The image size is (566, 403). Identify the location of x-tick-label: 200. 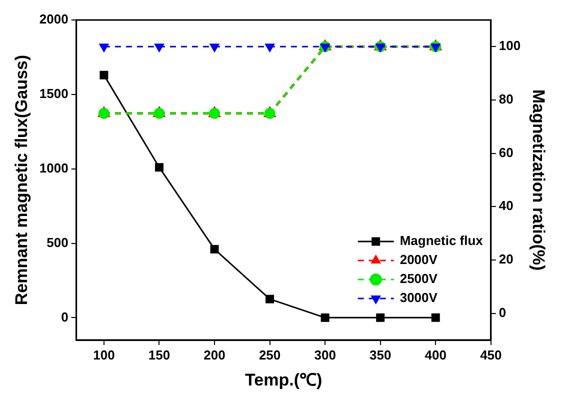
(215, 354).